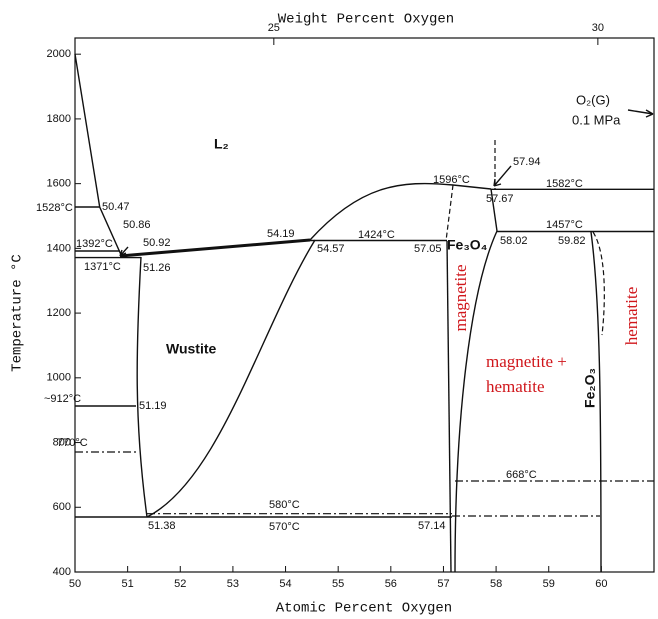 Image resolution: width=658 pixels, height=619 pixels. Describe the element at coordinates (157, 243) in the screenshot. I see `point-label: 50.92` at that location.